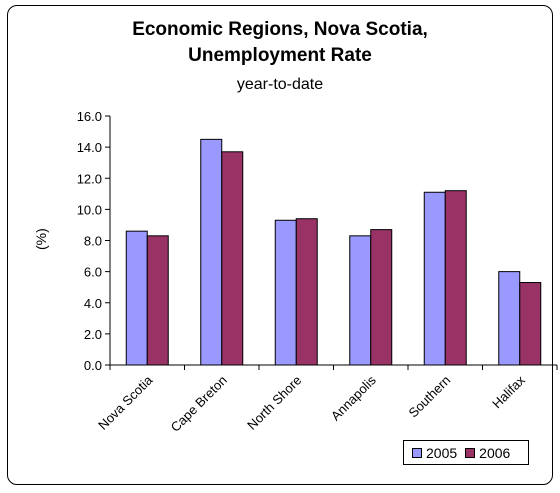 Image resolution: width=560 pixels, height=493 pixels. Describe the element at coordinates (429, 397) in the screenshot. I see `x-tick-label: Southern` at that location.